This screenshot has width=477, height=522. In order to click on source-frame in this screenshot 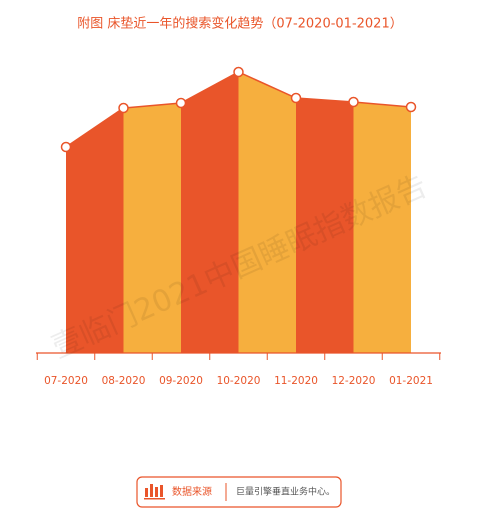, I will do `click(239, 492)`.